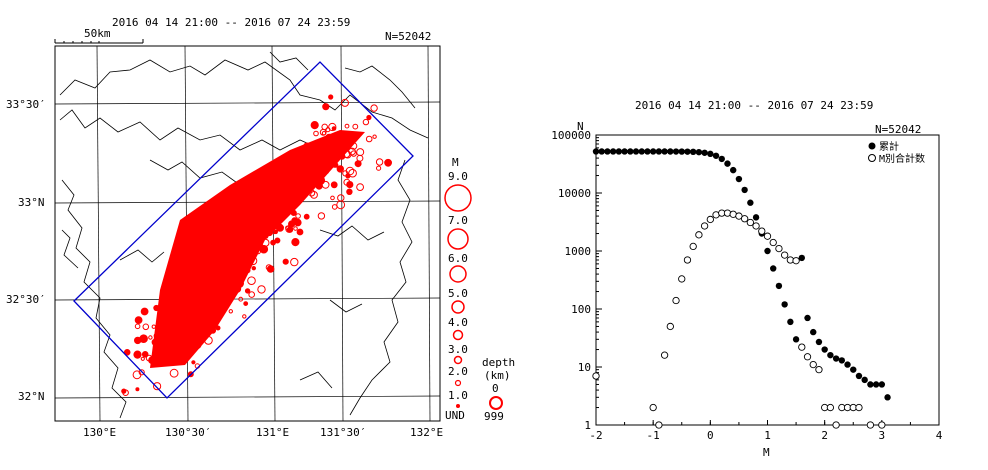  What do you see at coordinates (458, 349) in the screenshot?
I see `mag-label-3: 3.0` at bounding box center [458, 349].